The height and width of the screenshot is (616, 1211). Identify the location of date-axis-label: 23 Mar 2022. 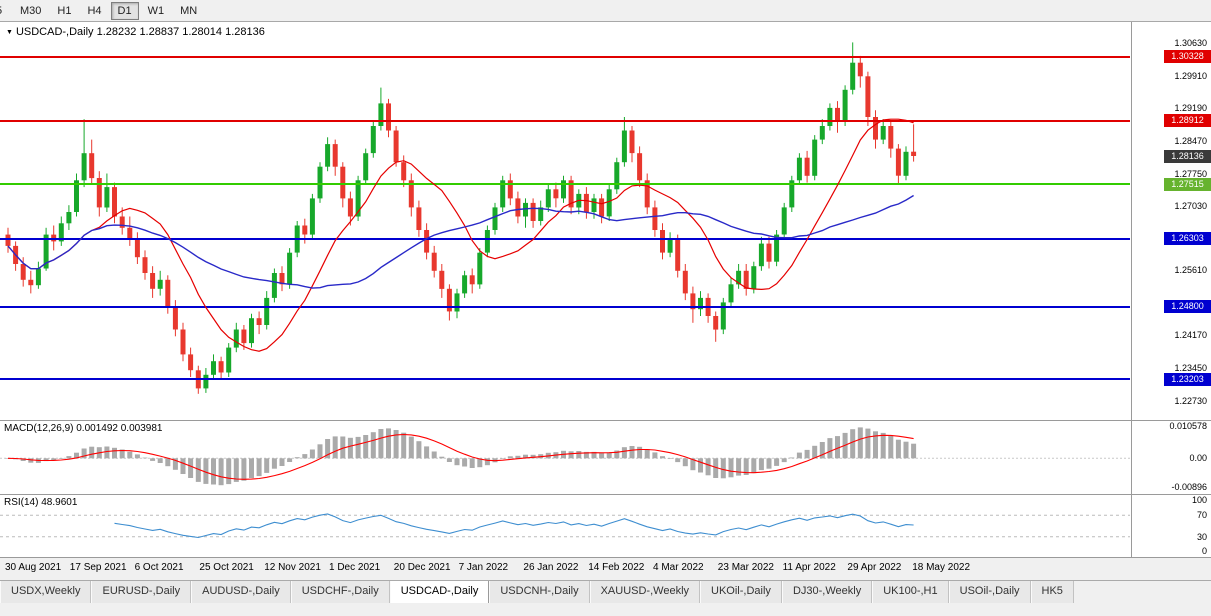
(745, 567).